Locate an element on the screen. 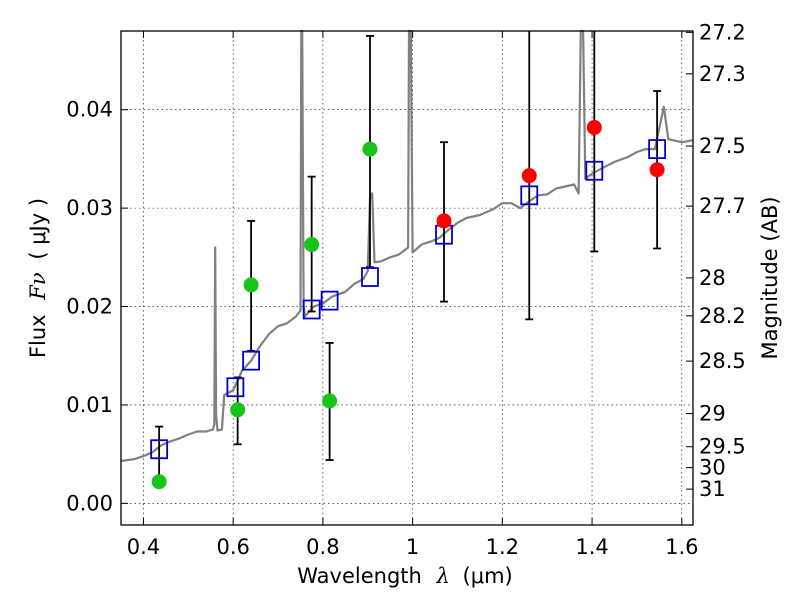 This screenshot has height=600, width=800. x-axis-label: Wavelength λ (μm) is located at coordinates (404, 576).